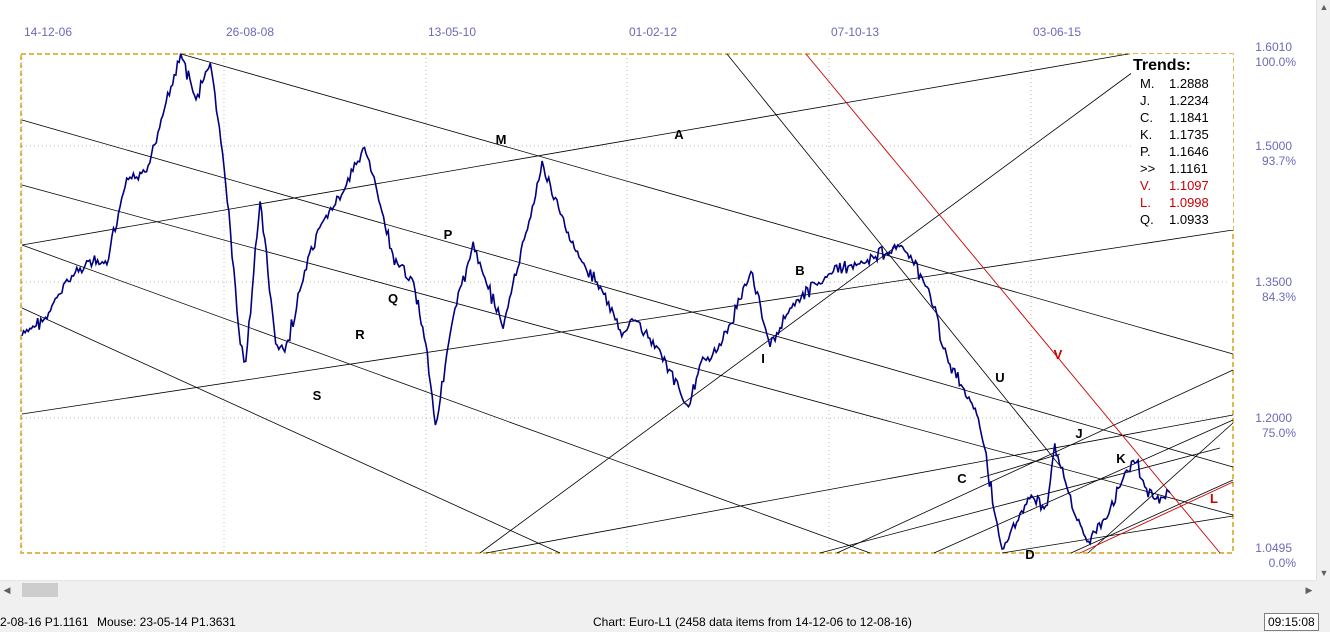 Image resolution: width=1330 pixels, height=632 pixels. I want to click on trends-panel-bg, so click(1182, 142).